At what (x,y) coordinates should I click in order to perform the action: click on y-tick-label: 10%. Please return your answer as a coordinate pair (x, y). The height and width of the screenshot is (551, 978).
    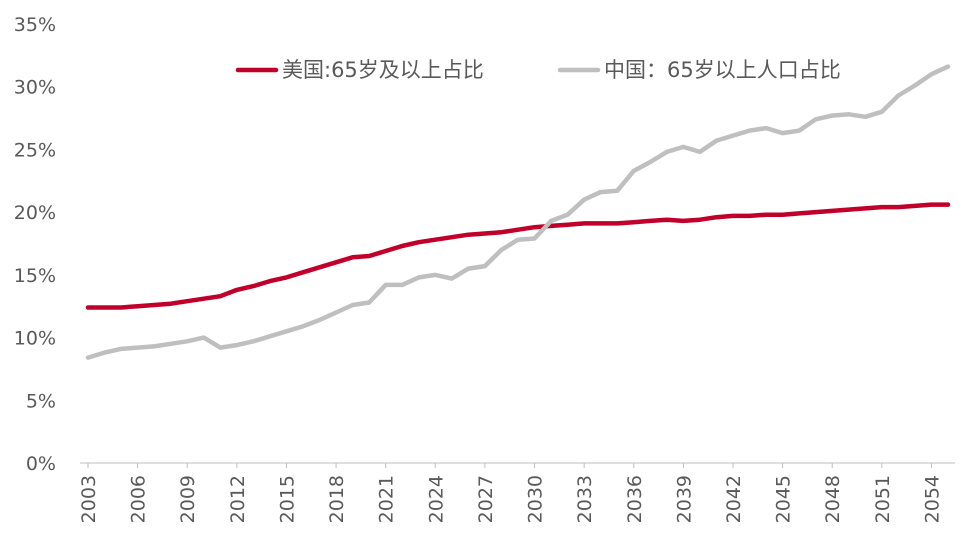
    Looking at the image, I should click on (35, 339).